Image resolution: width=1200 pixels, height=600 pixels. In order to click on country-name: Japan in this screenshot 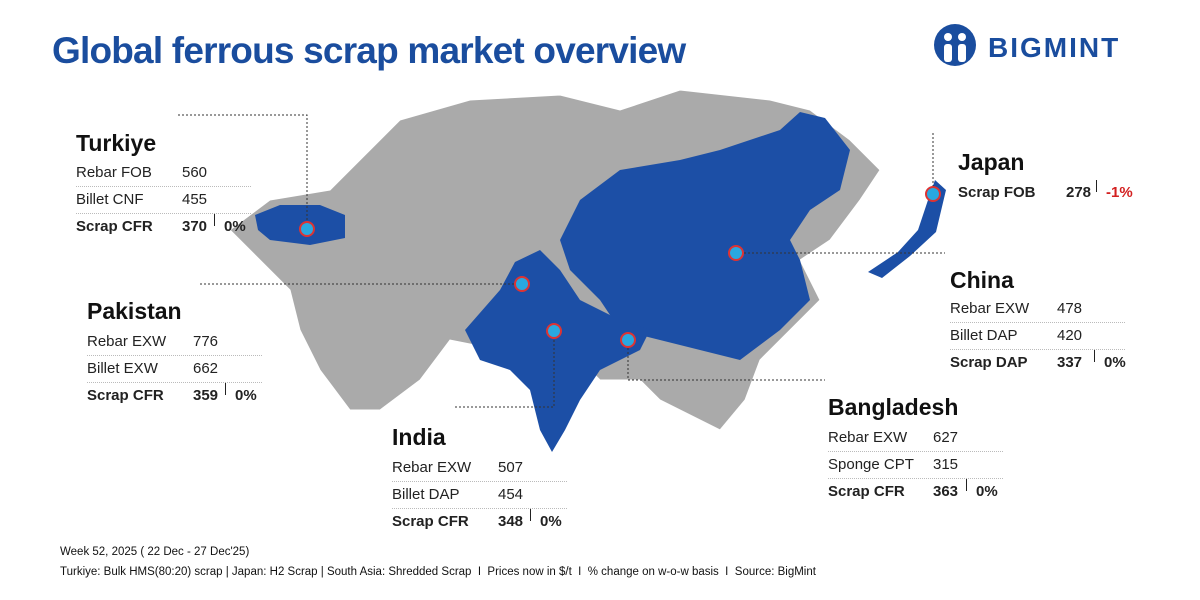, I will do `click(991, 162)`.